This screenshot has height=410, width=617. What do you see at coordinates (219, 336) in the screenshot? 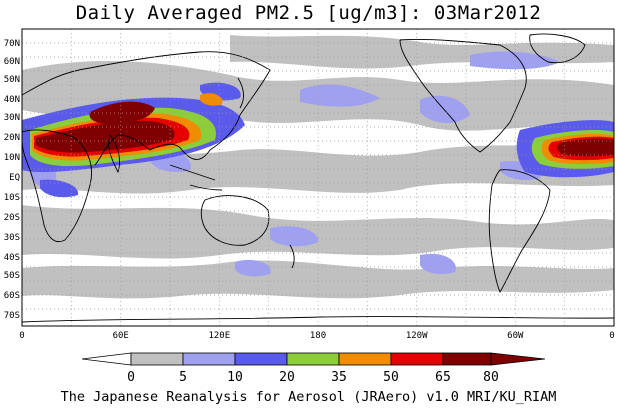
I see `lon-label: 120E` at bounding box center [219, 336].